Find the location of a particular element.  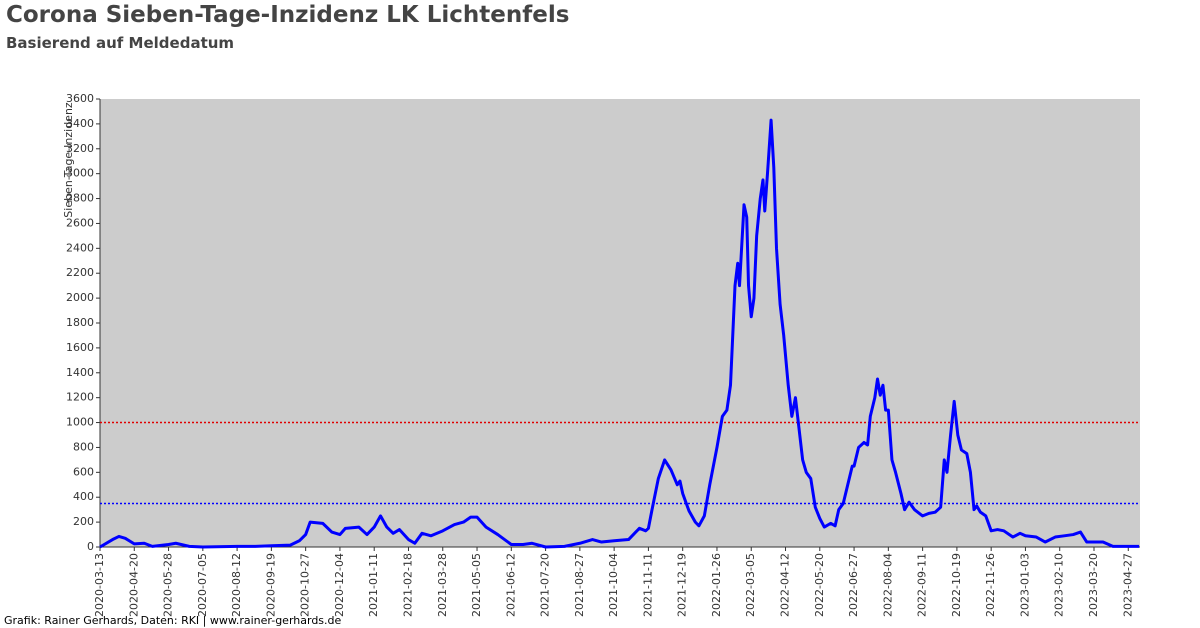

x-tick-label: 2020-05-28 is located at coordinates (168, 585).